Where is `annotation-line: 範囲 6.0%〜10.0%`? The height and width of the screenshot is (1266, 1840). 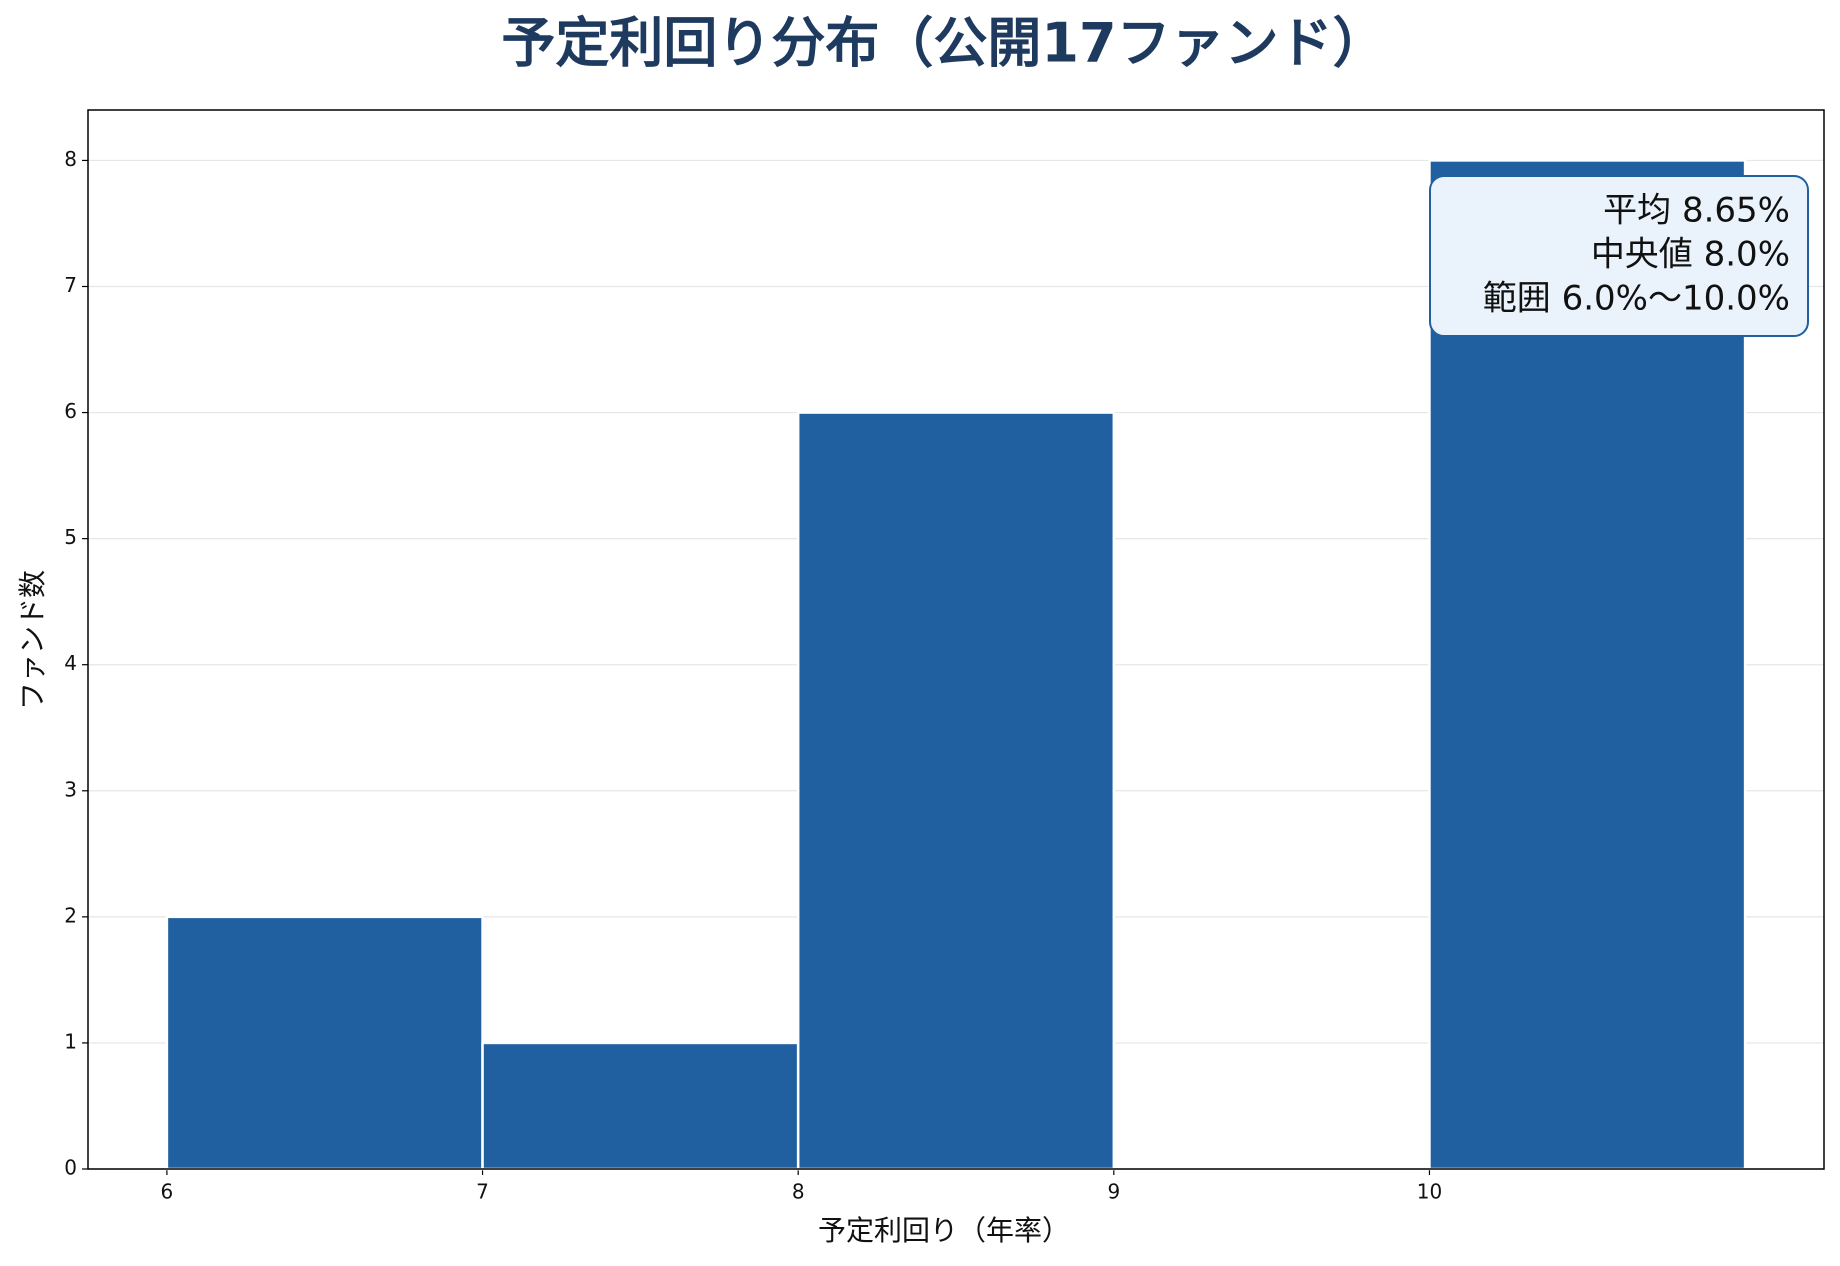
annotation-line: 範囲 6.0%〜10.0% is located at coordinates (1636, 299).